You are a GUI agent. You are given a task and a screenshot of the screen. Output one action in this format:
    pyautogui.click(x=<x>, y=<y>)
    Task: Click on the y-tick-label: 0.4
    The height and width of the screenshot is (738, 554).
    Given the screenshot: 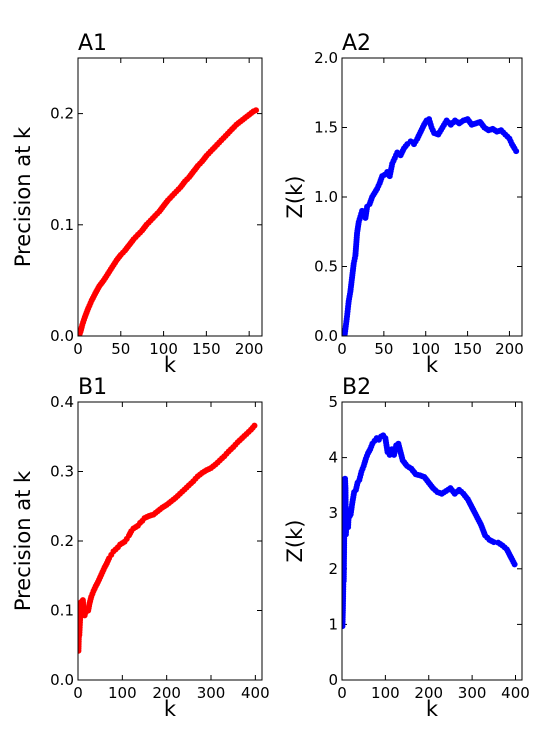 What is the action you would take?
    pyautogui.click(x=62, y=402)
    